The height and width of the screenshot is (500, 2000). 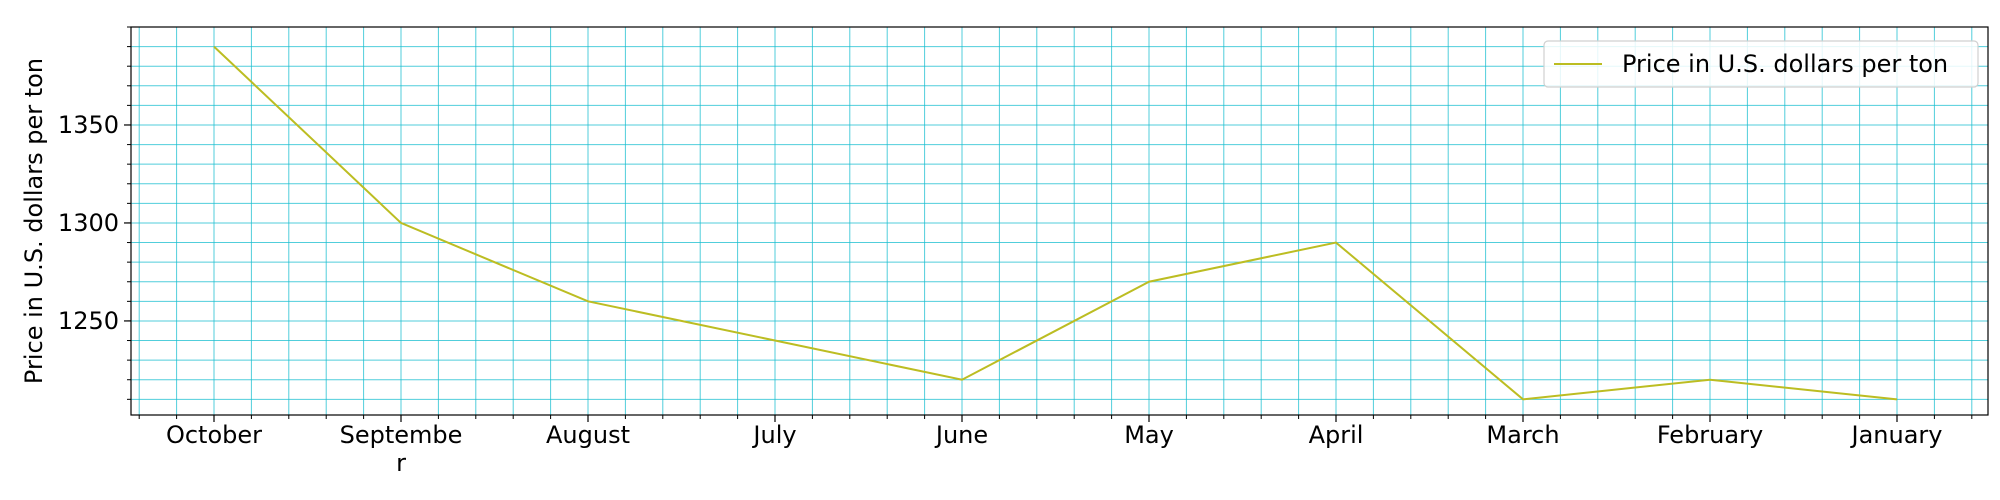 What do you see at coordinates (88, 125) in the screenshot?
I see `y-tick-label: 1350` at bounding box center [88, 125].